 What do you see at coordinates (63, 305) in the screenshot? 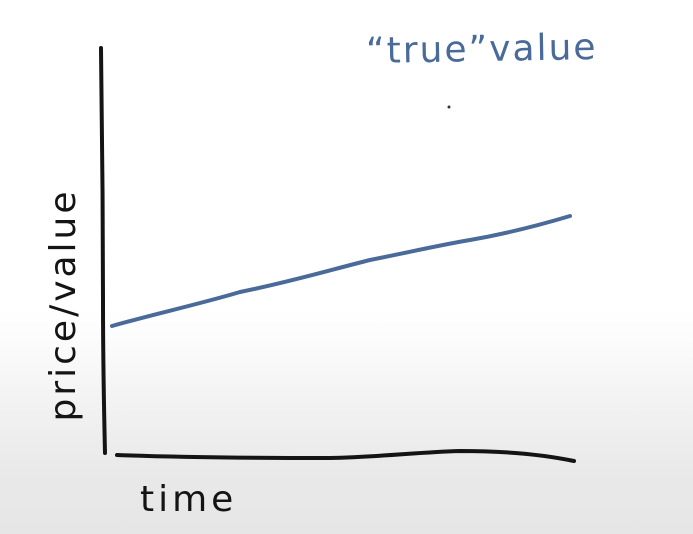
I see `y-axis-label: price/value` at bounding box center [63, 305].